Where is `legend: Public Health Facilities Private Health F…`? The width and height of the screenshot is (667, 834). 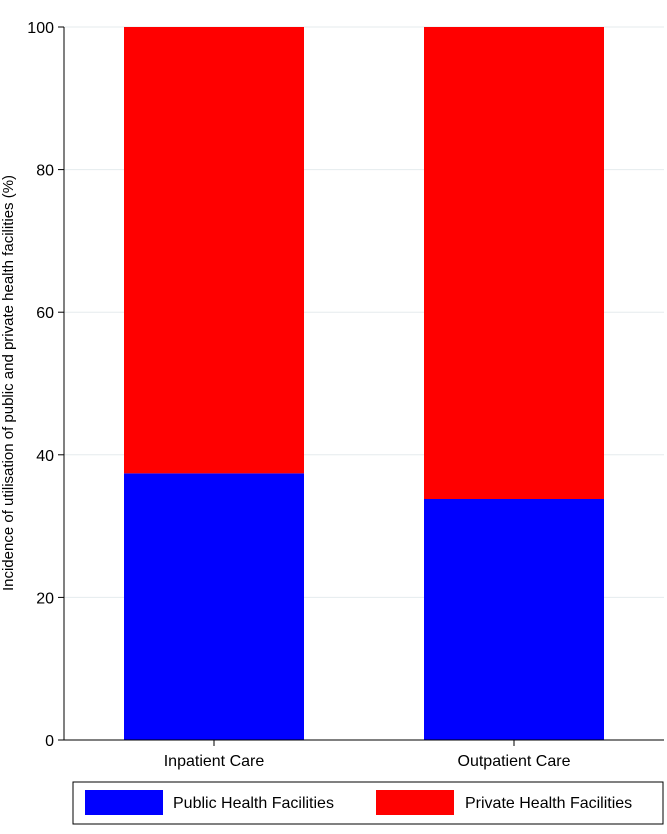
legend: Public Health Facilities Private Health F… is located at coordinates (368, 803).